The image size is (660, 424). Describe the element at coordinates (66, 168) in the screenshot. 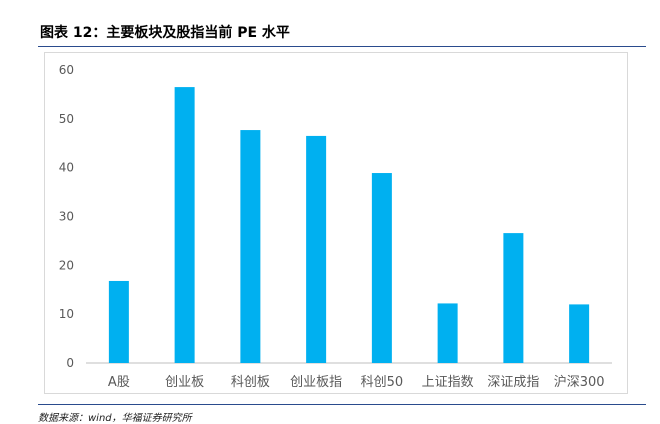

I see `y-tick-label: 40` at that location.